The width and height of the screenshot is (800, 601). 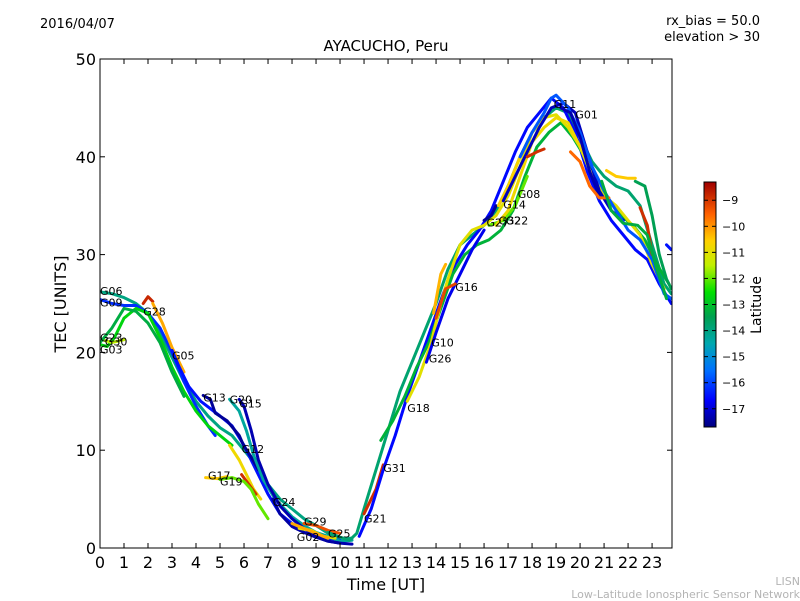 I want to click on colorbar-tick-label: −12, so click(x=733, y=278).